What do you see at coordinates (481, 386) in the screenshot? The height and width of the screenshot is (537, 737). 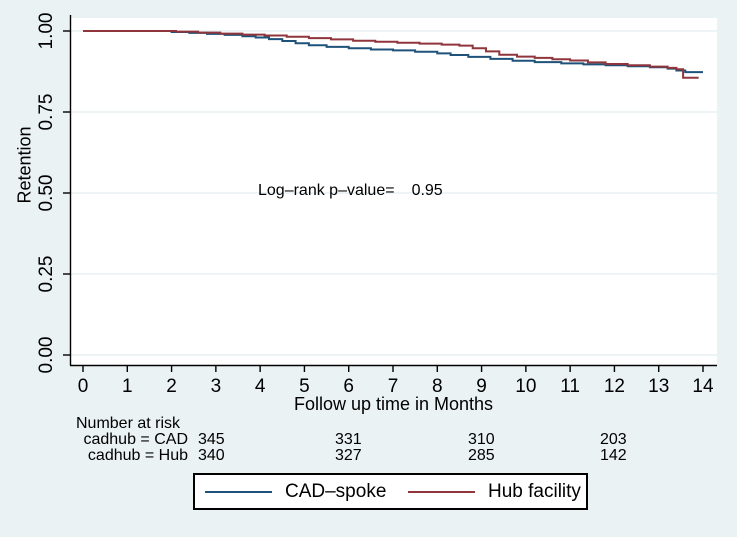 I see `x-tick-label: 9` at bounding box center [481, 386].